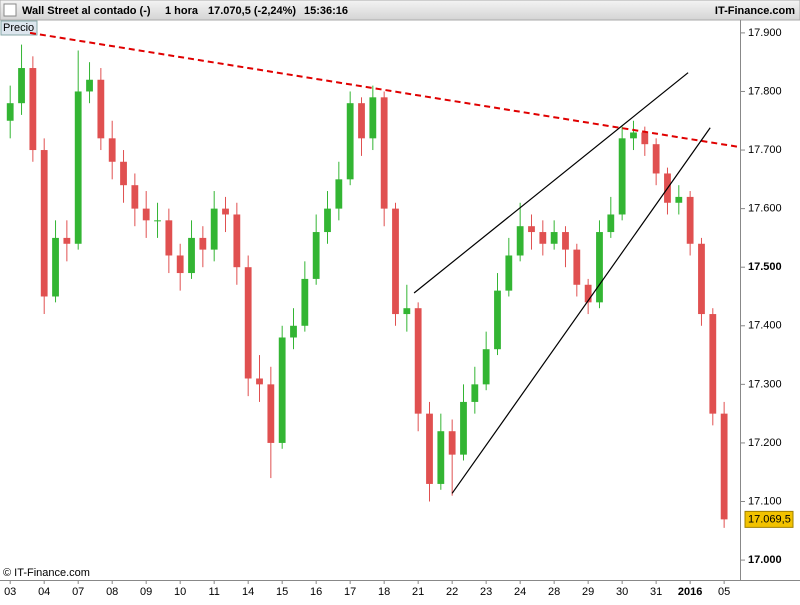 The height and width of the screenshot is (605, 800). I want to click on instrument-title: Wall Street al contado (-), so click(86, 11).